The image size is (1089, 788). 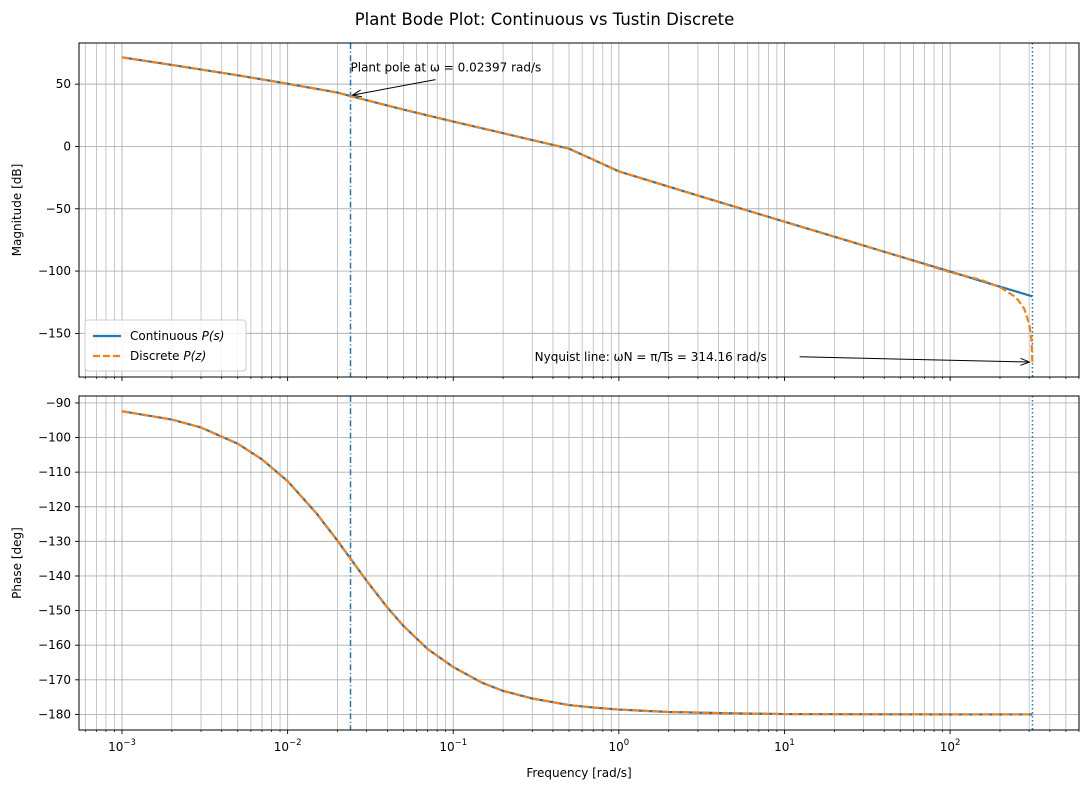 What do you see at coordinates (177, 336) in the screenshot?
I see `legend-label: Continuous P(s)` at bounding box center [177, 336].